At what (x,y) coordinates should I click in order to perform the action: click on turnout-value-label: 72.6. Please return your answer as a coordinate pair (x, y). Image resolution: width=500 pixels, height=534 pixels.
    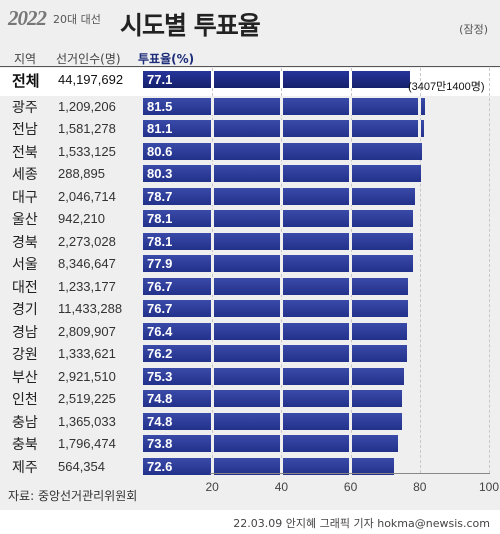
    Looking at the image, I should click on (160, 466).